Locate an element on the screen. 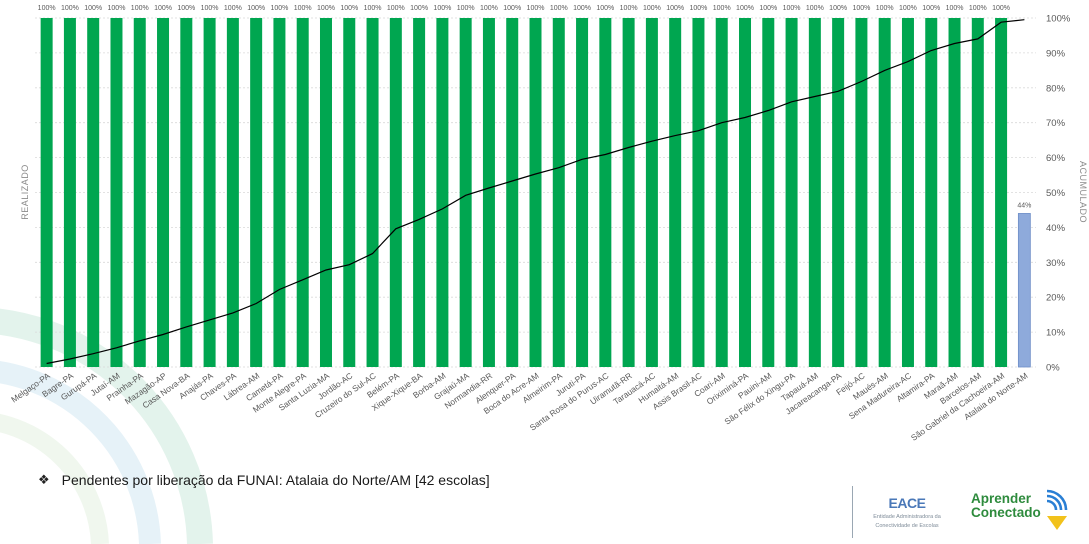 The image size is (1089, 544). right-tick-label: 100% is located at coordinates (1058, 19).